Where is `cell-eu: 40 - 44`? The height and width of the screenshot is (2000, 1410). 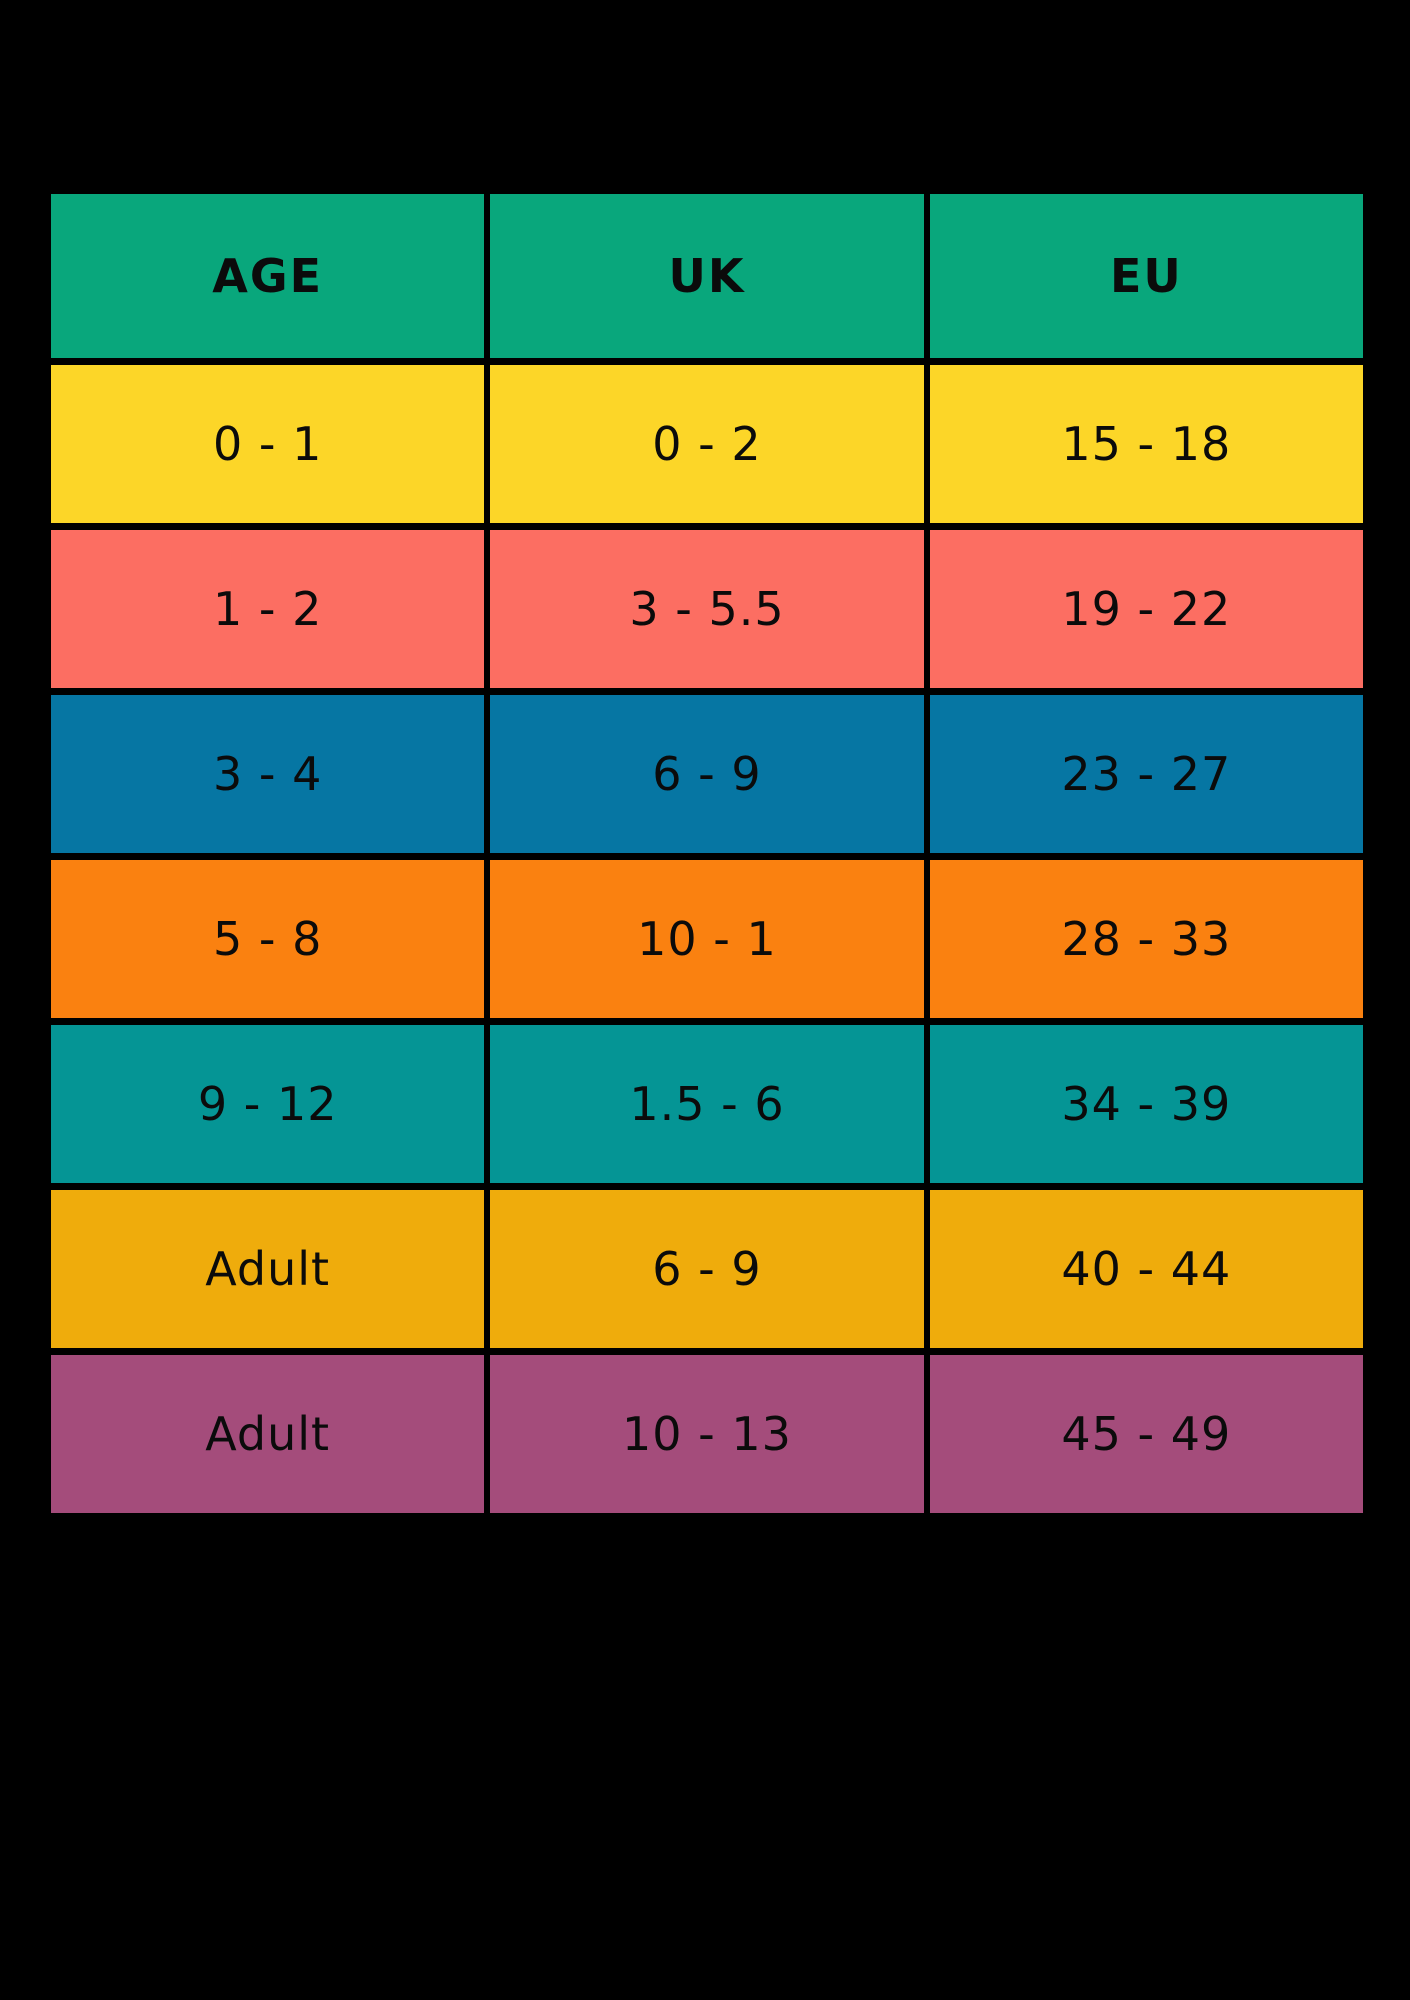
cell-eu: 40 - 44 is located at coordinates (1146, 1269).